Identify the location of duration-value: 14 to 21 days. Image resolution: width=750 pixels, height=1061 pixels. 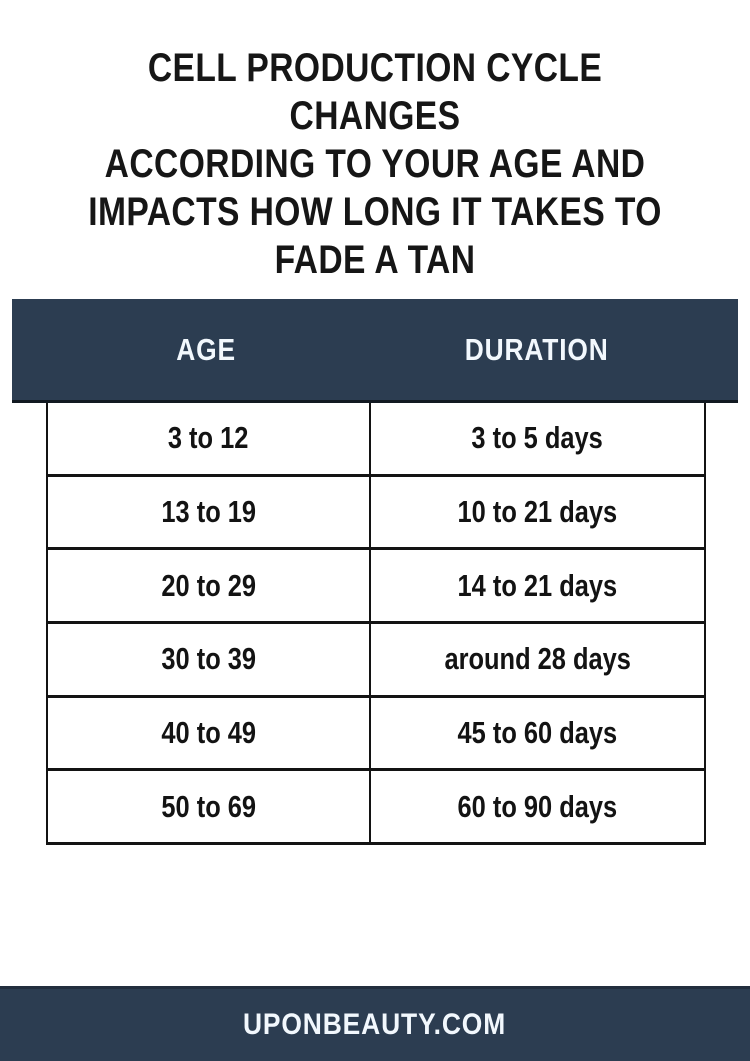
(537, 585).